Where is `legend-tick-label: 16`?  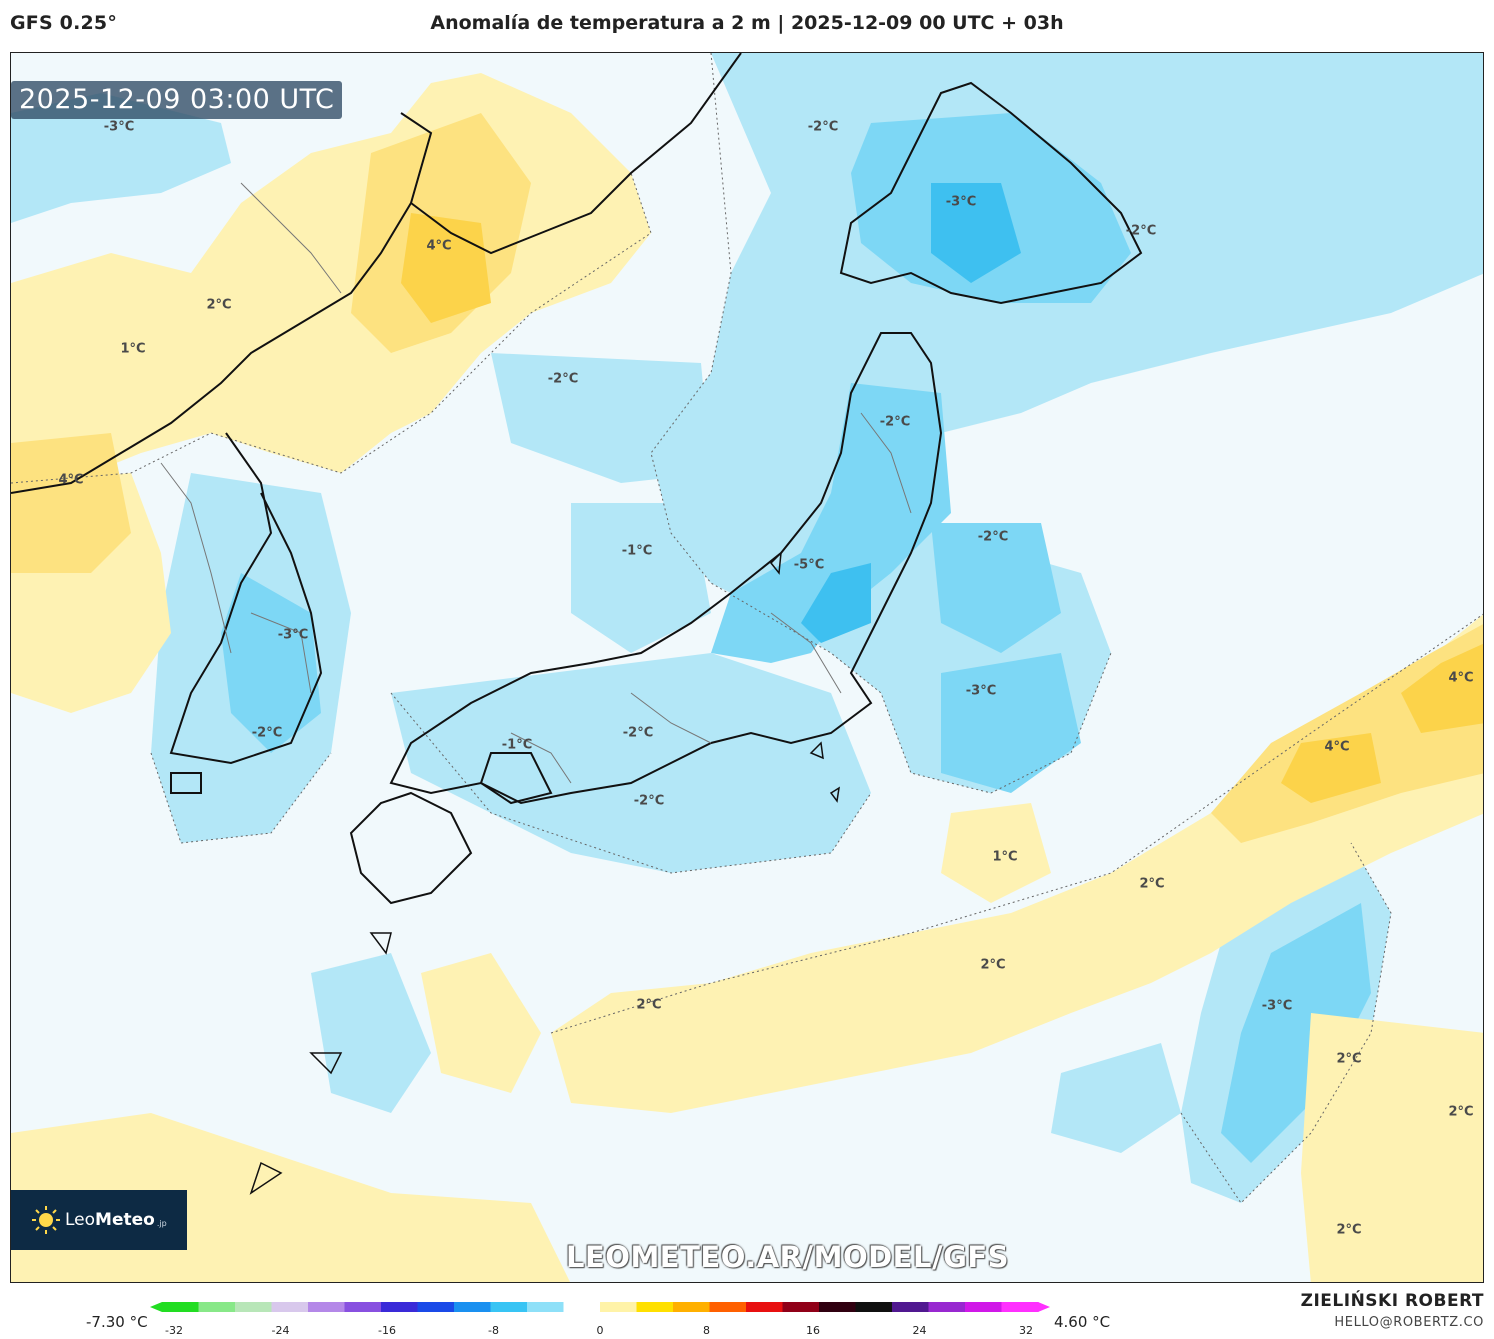 legend-tick-label: 16 is located at coordinates (813, 1330).